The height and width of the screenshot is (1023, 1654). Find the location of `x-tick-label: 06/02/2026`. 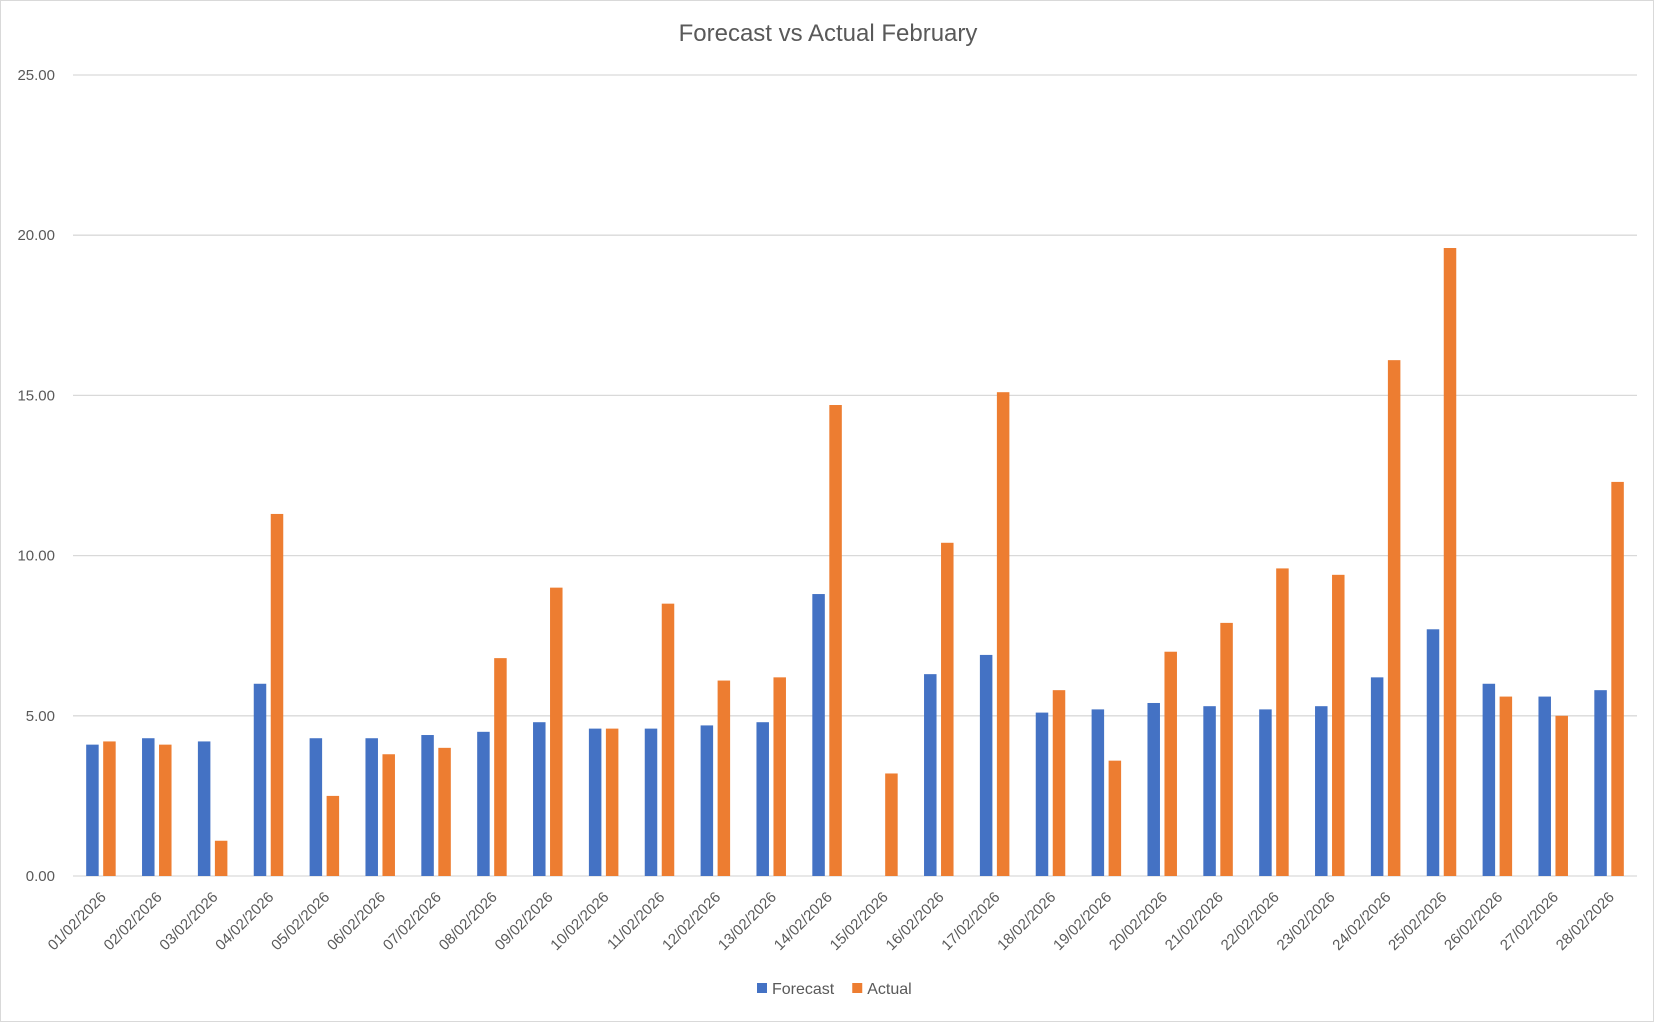

x-tick-label: 06/02/2026 is located at coordinates (356, 921).